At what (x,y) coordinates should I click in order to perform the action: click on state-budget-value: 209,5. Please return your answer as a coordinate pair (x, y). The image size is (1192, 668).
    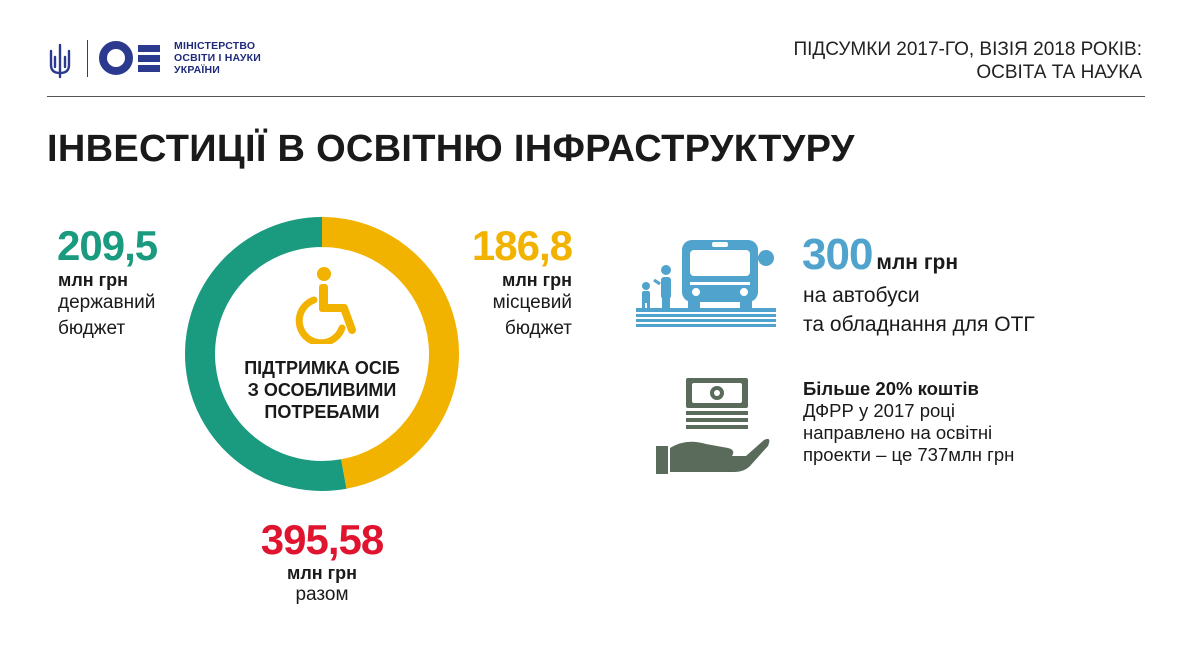
    Looking at the image, I should click on (107, 245).